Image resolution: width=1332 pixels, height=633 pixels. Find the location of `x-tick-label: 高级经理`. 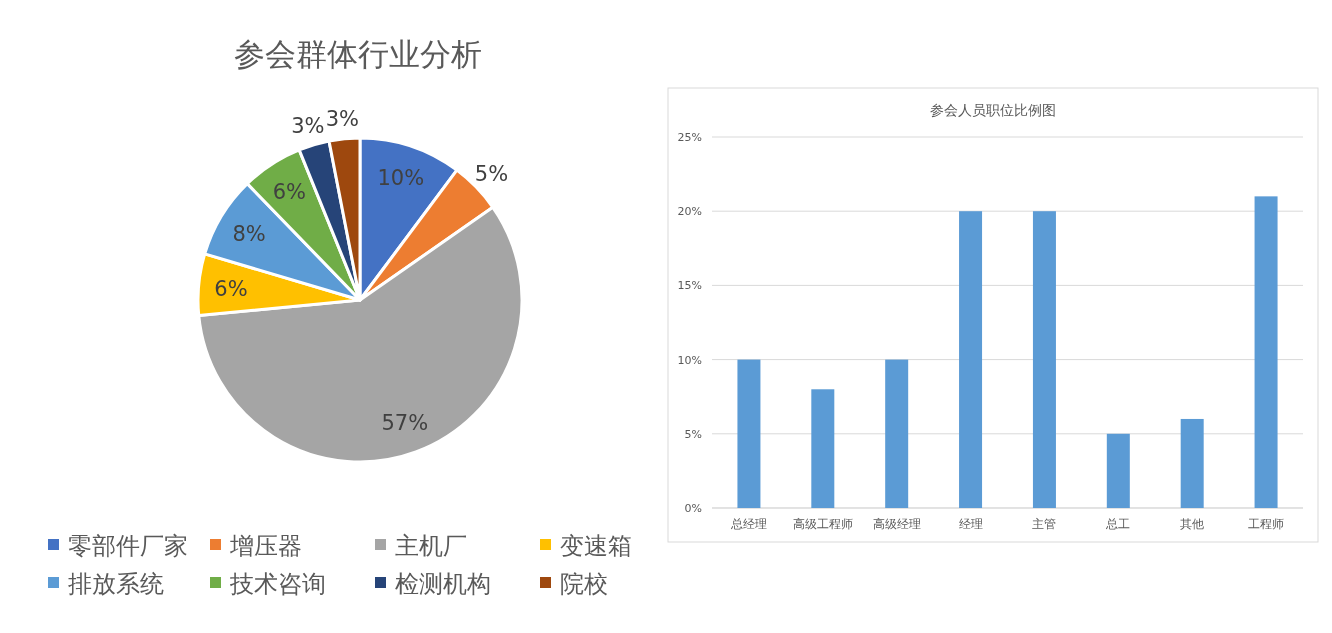

x-tick-label: 高级经理 is located at coordinates (896, 524).